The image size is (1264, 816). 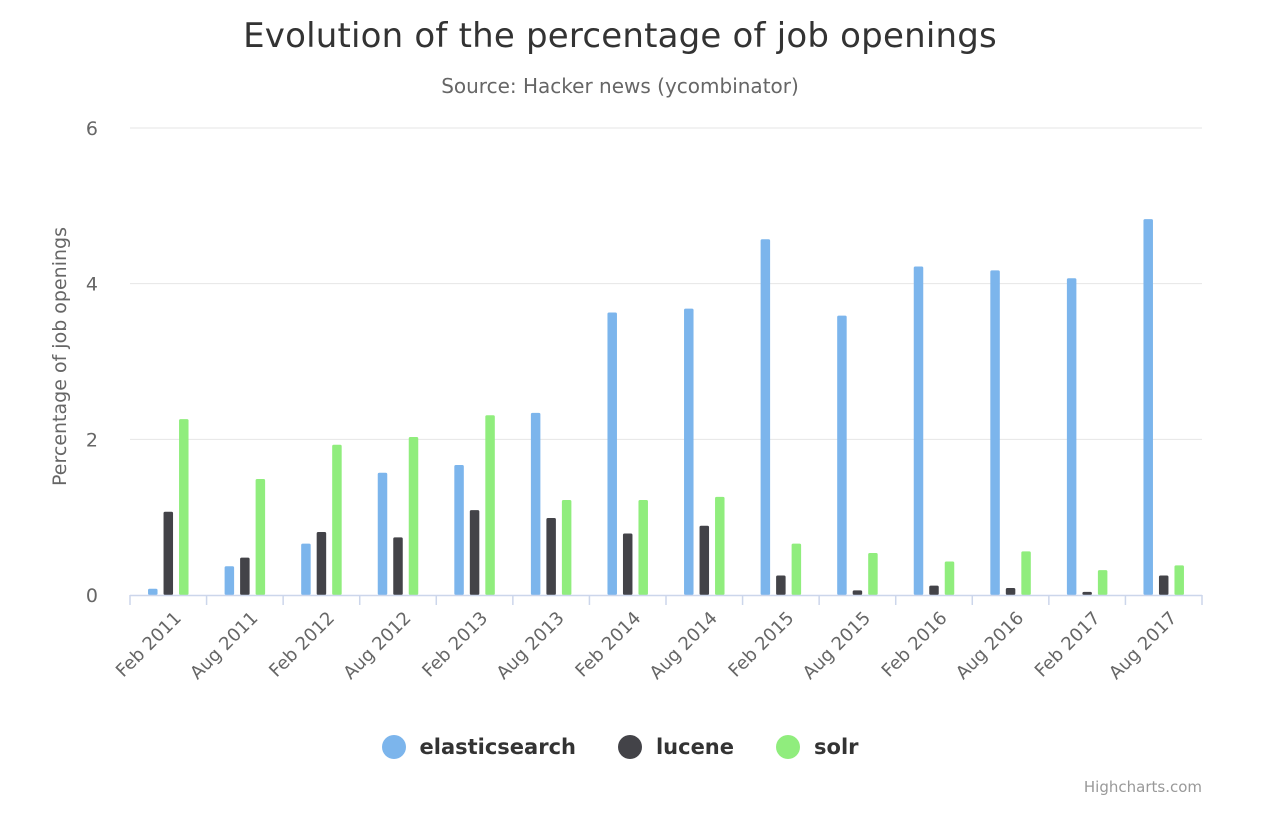 I want to click on x-tick-label: Aug 2016, so click(x=990, y=646).